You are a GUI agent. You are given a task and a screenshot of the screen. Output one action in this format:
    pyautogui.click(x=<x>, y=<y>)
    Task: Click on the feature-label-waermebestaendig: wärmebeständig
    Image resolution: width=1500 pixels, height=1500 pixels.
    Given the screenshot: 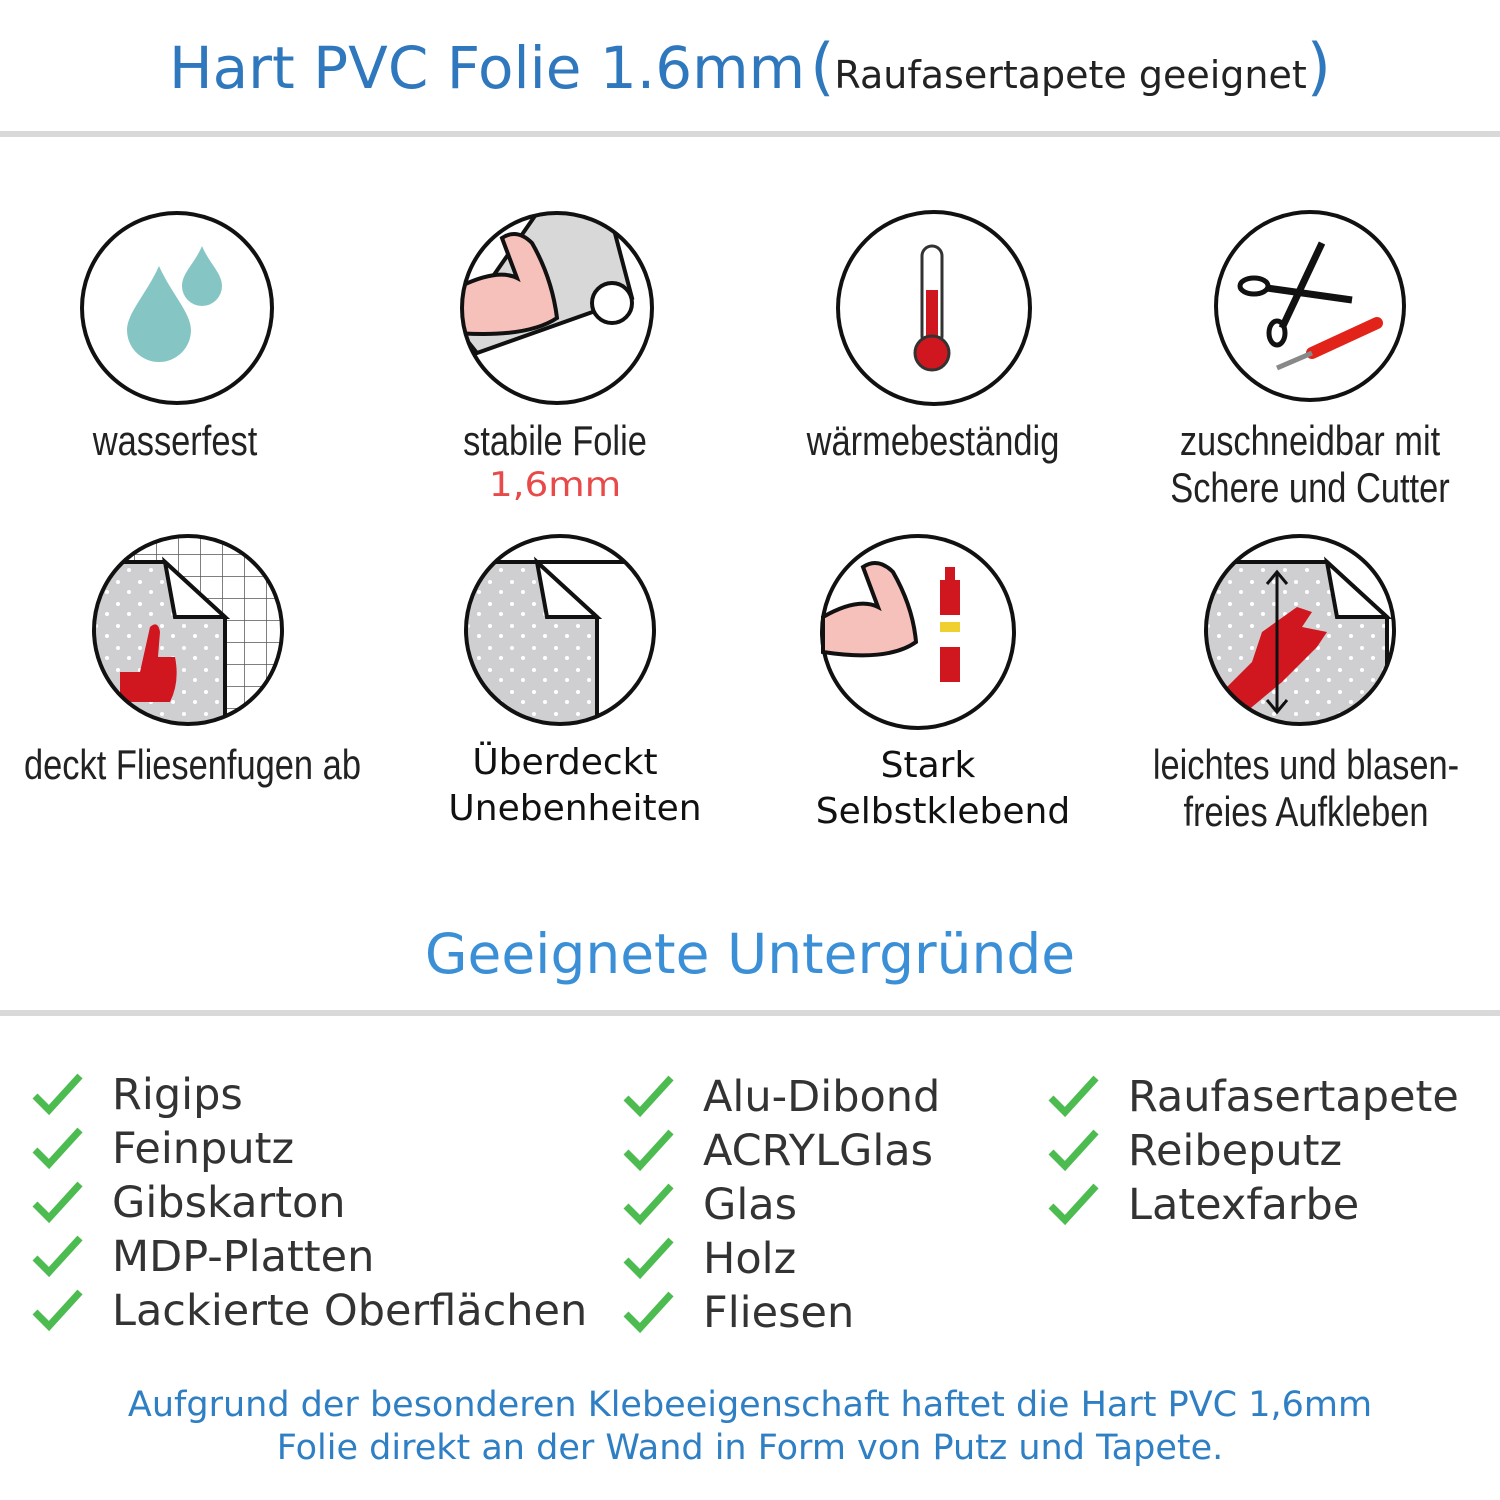 What is the action you would take?
    pyautogui.click(x=933, y=440)
    